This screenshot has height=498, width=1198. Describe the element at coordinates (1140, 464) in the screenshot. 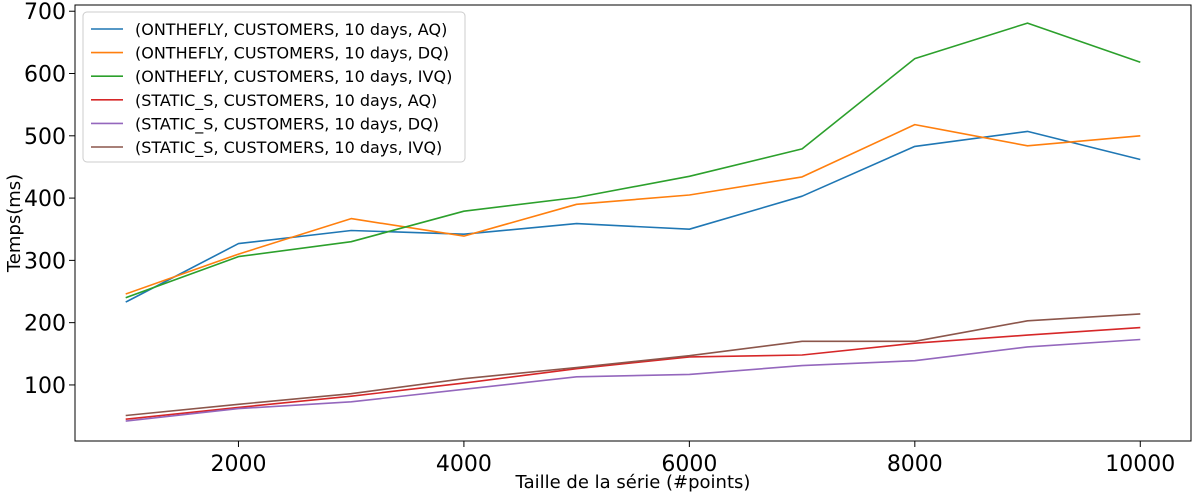

I see `x-tick-label: 10000` at that location.